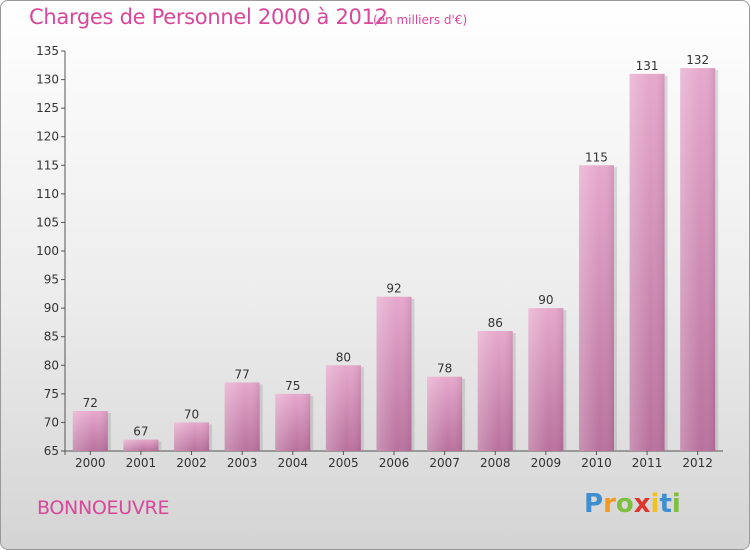 The width and height of the screenshot is (750, 550). What do you see at coordinates (545, 300) in the screenshot?
I see `data-label: 90` at bounding box center [545, 300].